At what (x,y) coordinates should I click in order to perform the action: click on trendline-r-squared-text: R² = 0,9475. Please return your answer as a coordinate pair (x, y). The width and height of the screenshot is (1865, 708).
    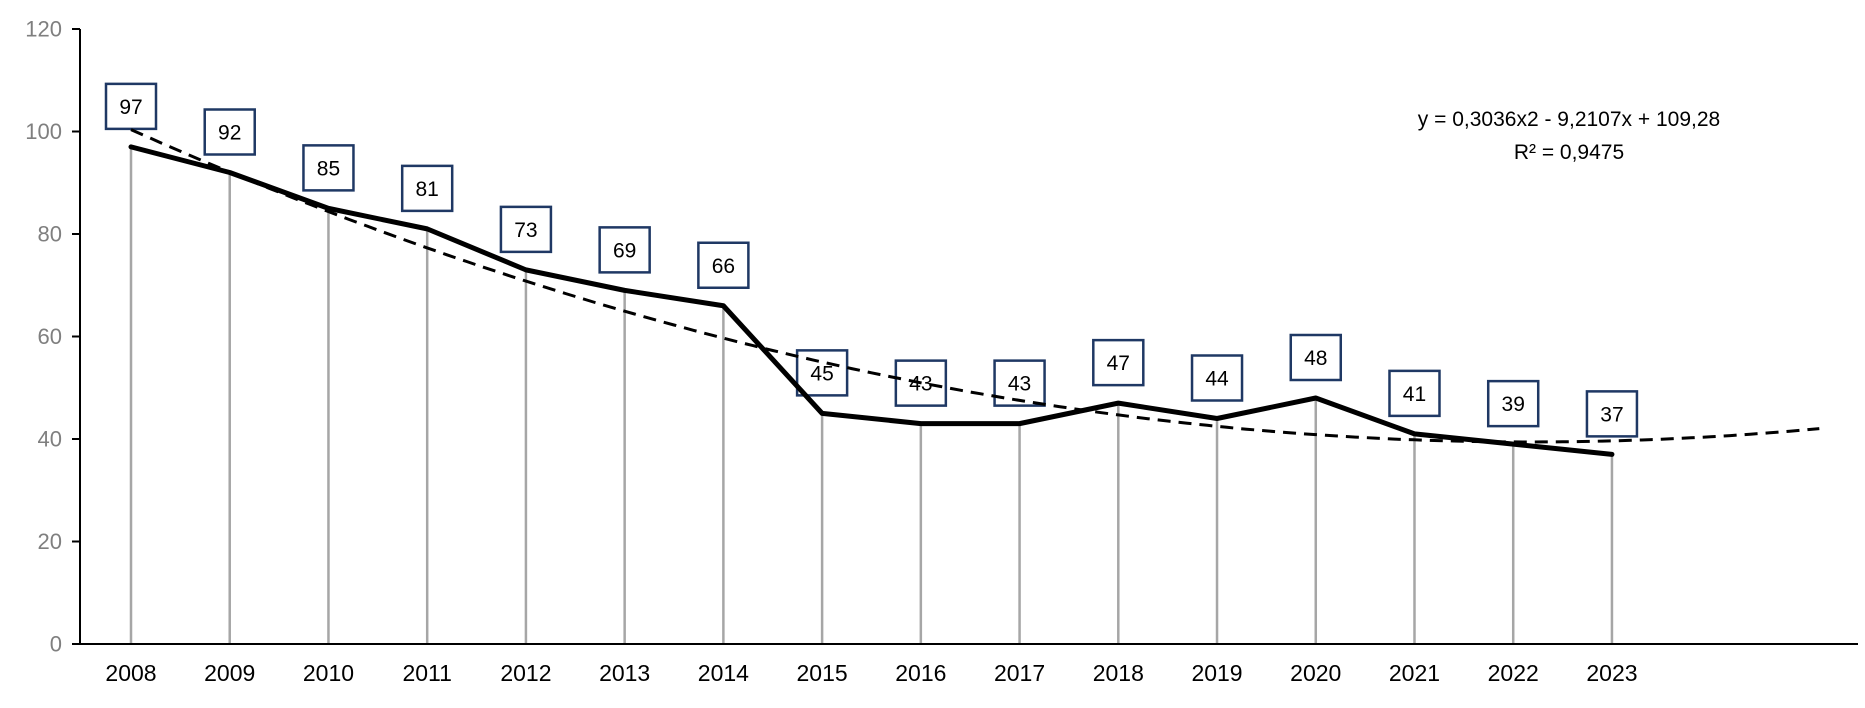
    Looking at the image, I should click on (1569, 152).